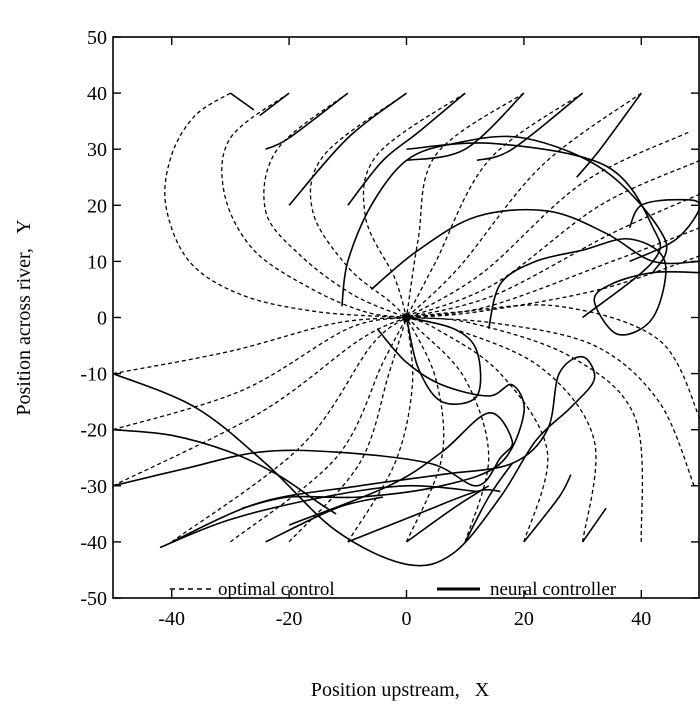  I want to click on y-tick-label: -20, so click(93, 431).